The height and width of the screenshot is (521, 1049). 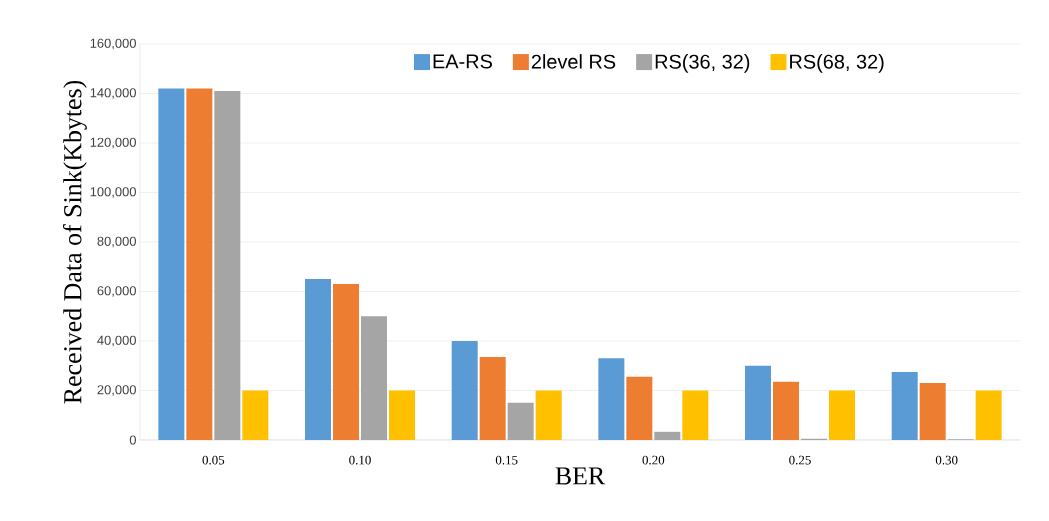 What do you see at coordinates (113, 44) in the screenshot?
I see `y-tick-label: 160,000` at bounding box center [113, 44].